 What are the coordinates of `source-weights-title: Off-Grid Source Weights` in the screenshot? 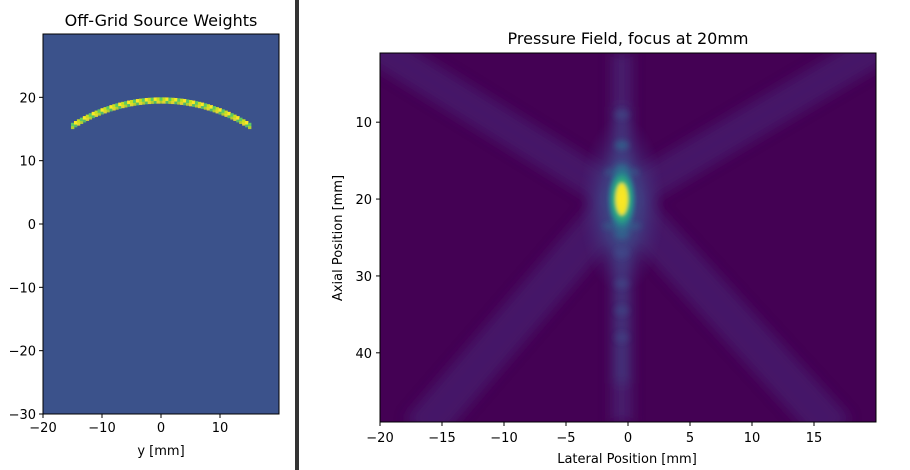 It's located at (161, 20).